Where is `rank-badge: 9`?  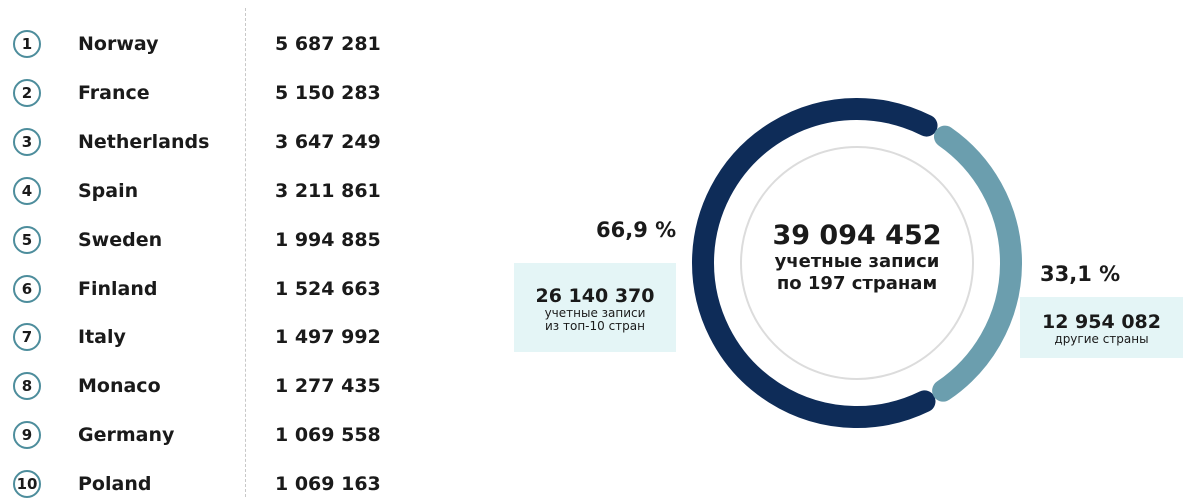
rank-badge: 9 is located at coordinates (27, 435).